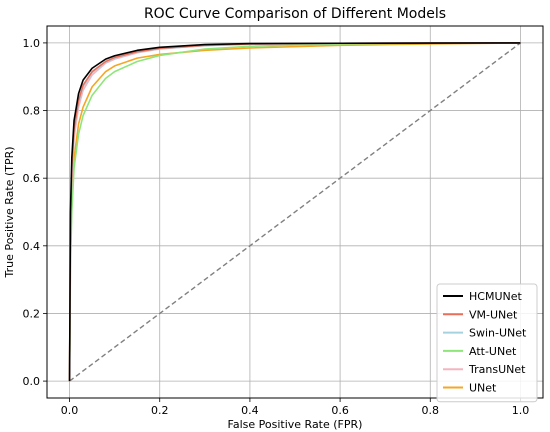 This screenshot has height=432, width=550. I want to click on x-tick-label: 0.4, so click(250, 410).